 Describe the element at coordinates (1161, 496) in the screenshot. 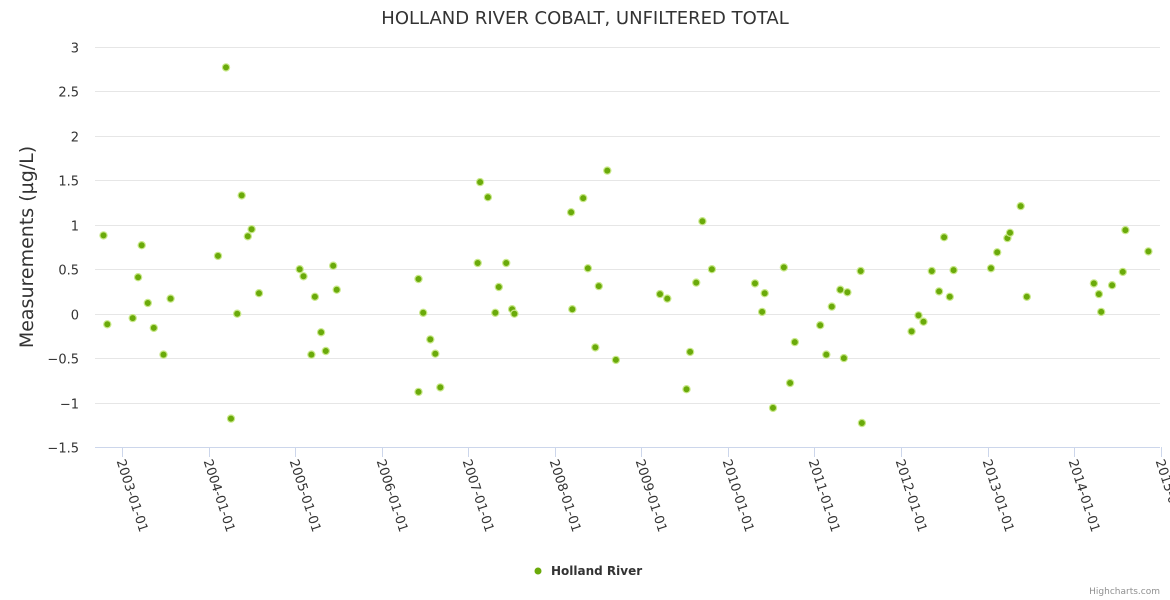

I see `x-tick-label: 2015-01-01` at that location.